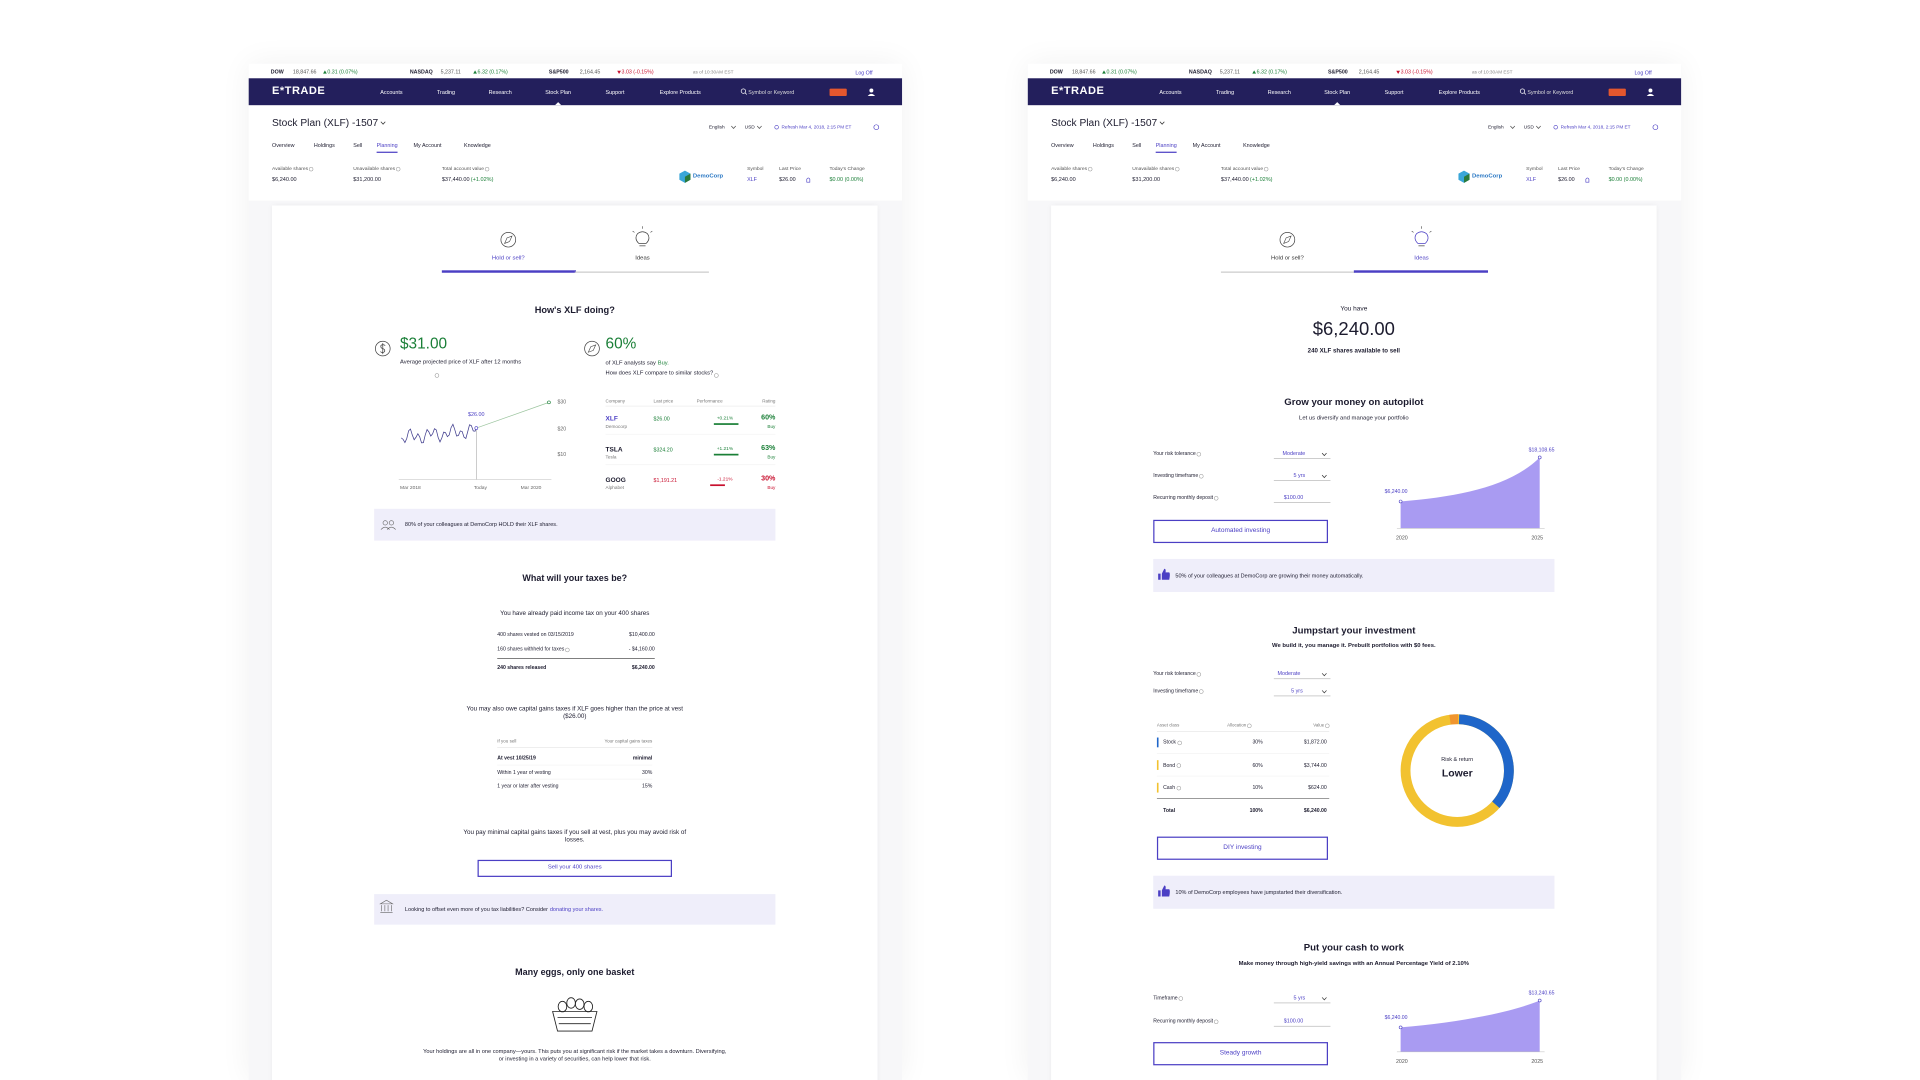 This screenshot has height=1080, width=1920. What do you see at coordinates (450, 71) in the screenshot?
I see `ticker-value: 5,237.11` at bounding box center [450, 71].